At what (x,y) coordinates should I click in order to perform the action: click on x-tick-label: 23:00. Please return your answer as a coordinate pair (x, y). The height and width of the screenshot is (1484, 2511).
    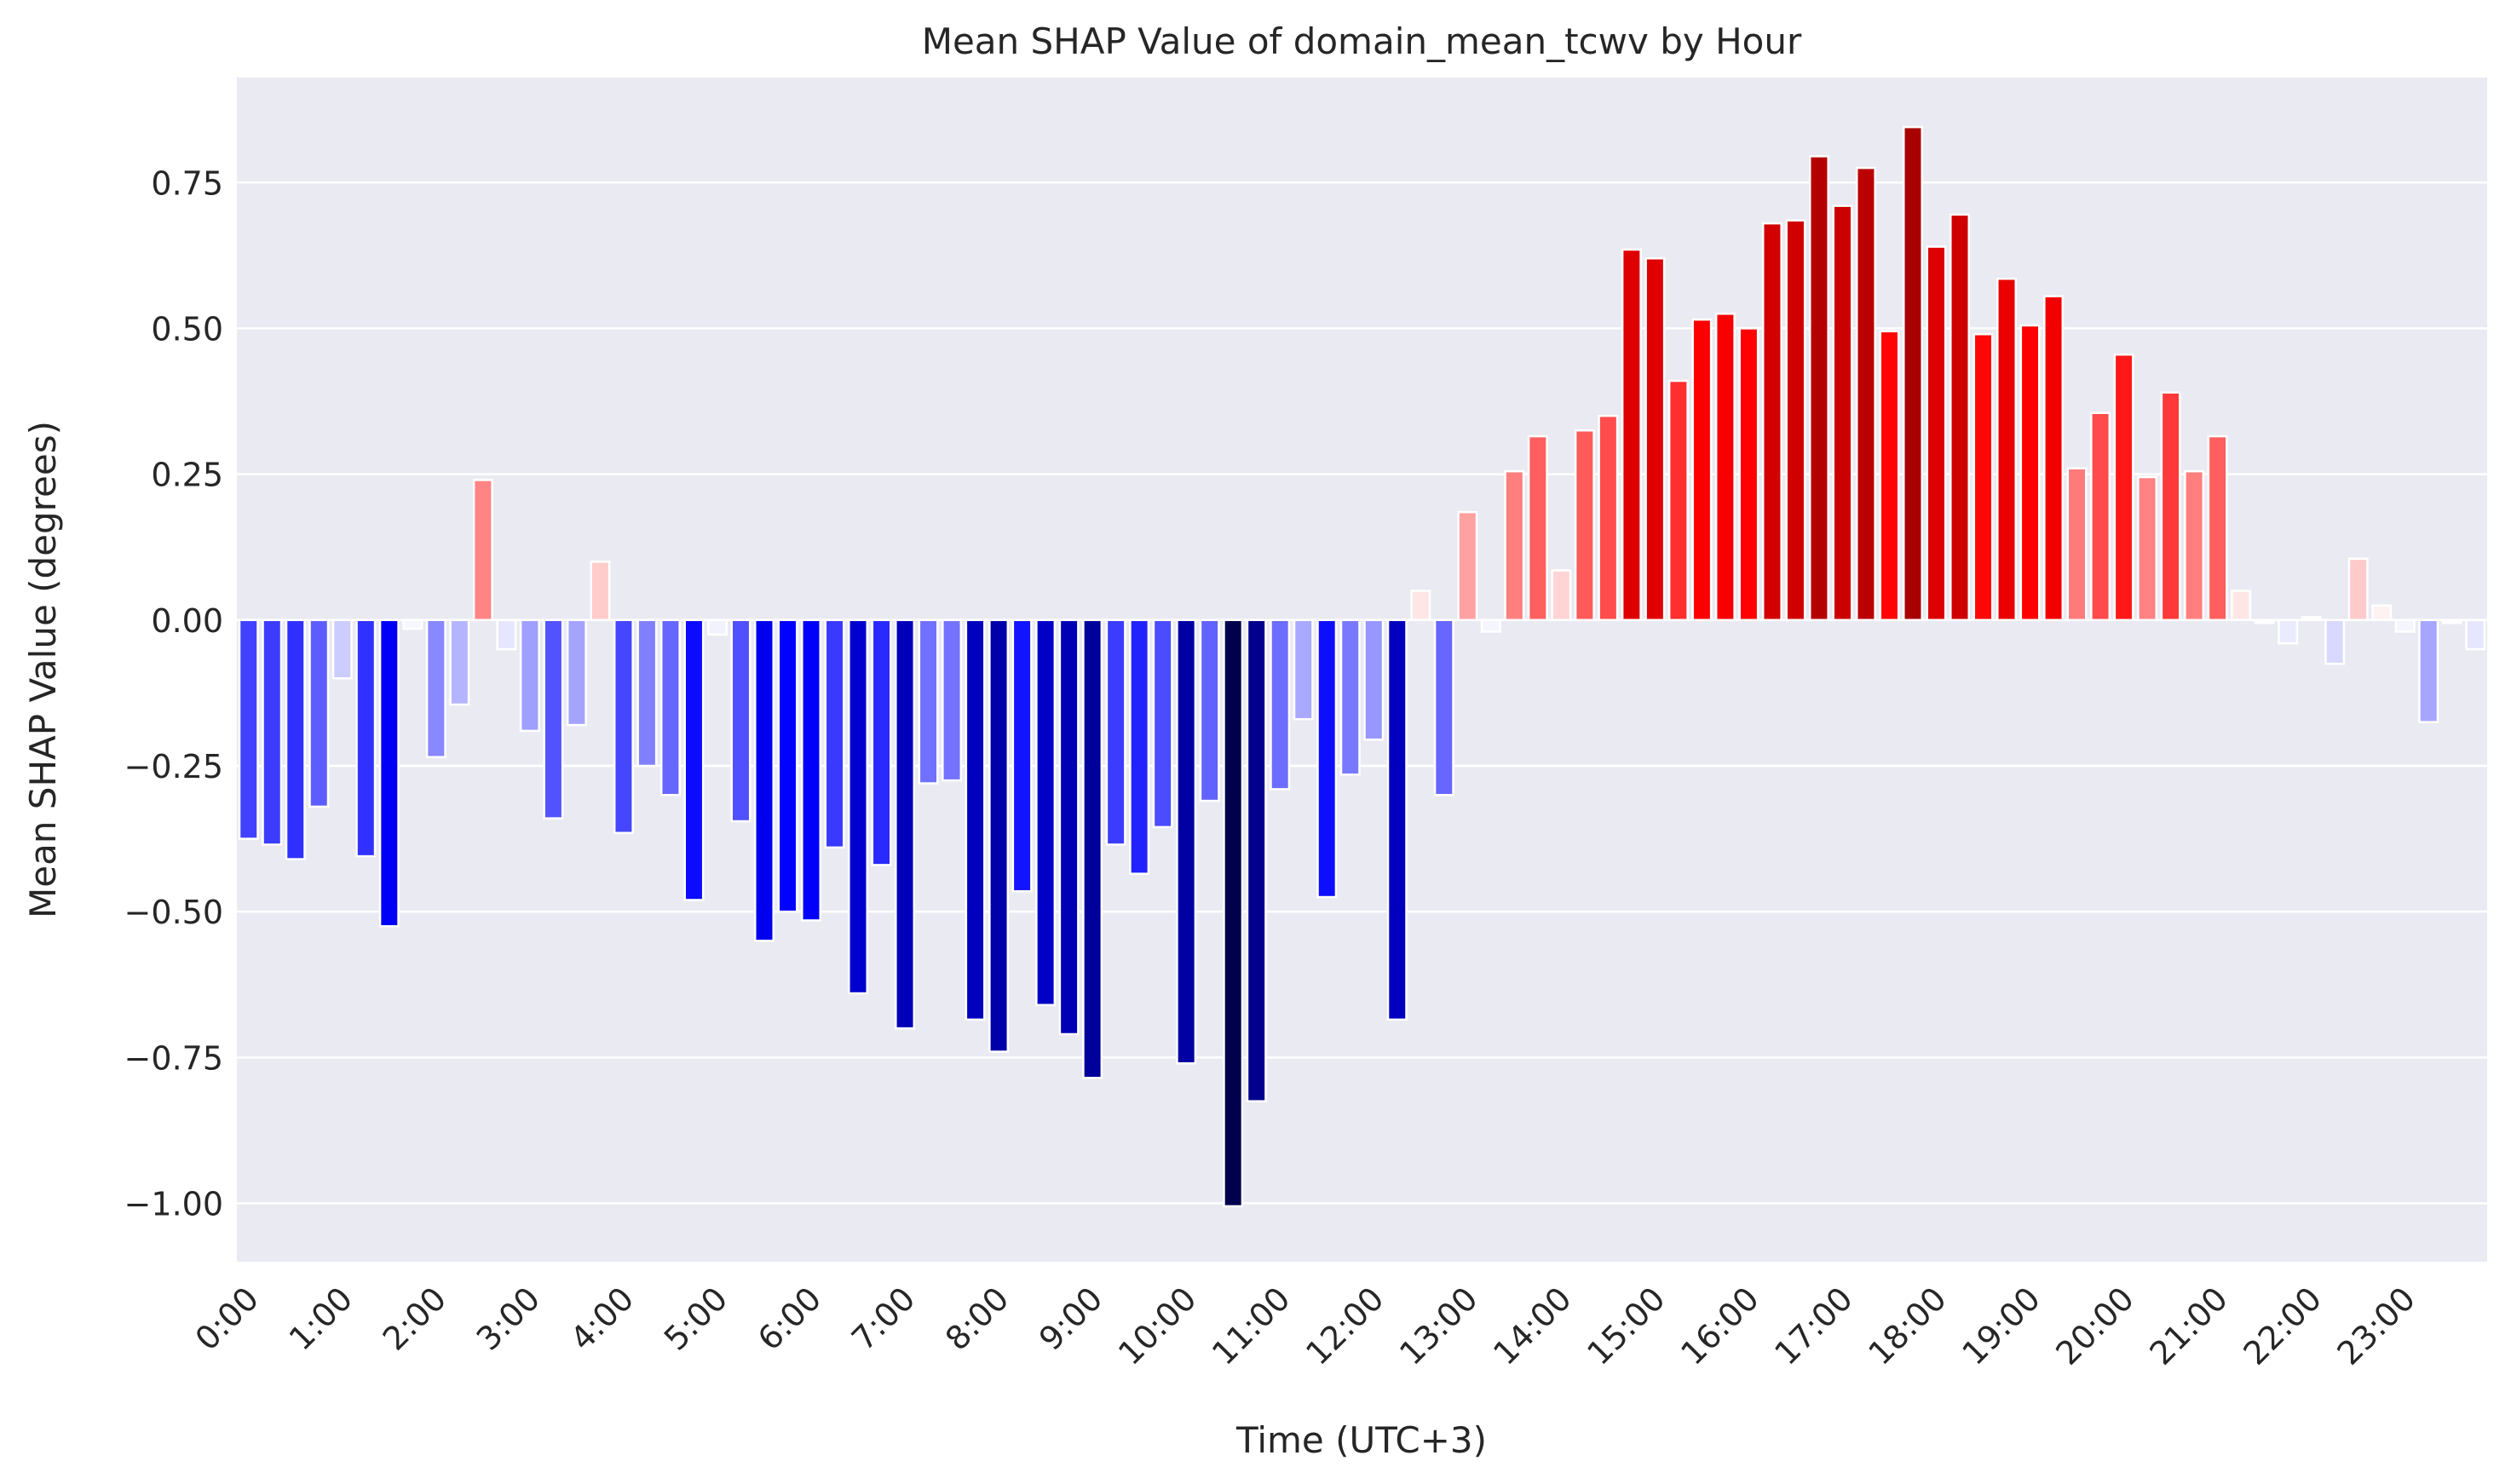
    Looking at the image, I should click on (2376, 1326).